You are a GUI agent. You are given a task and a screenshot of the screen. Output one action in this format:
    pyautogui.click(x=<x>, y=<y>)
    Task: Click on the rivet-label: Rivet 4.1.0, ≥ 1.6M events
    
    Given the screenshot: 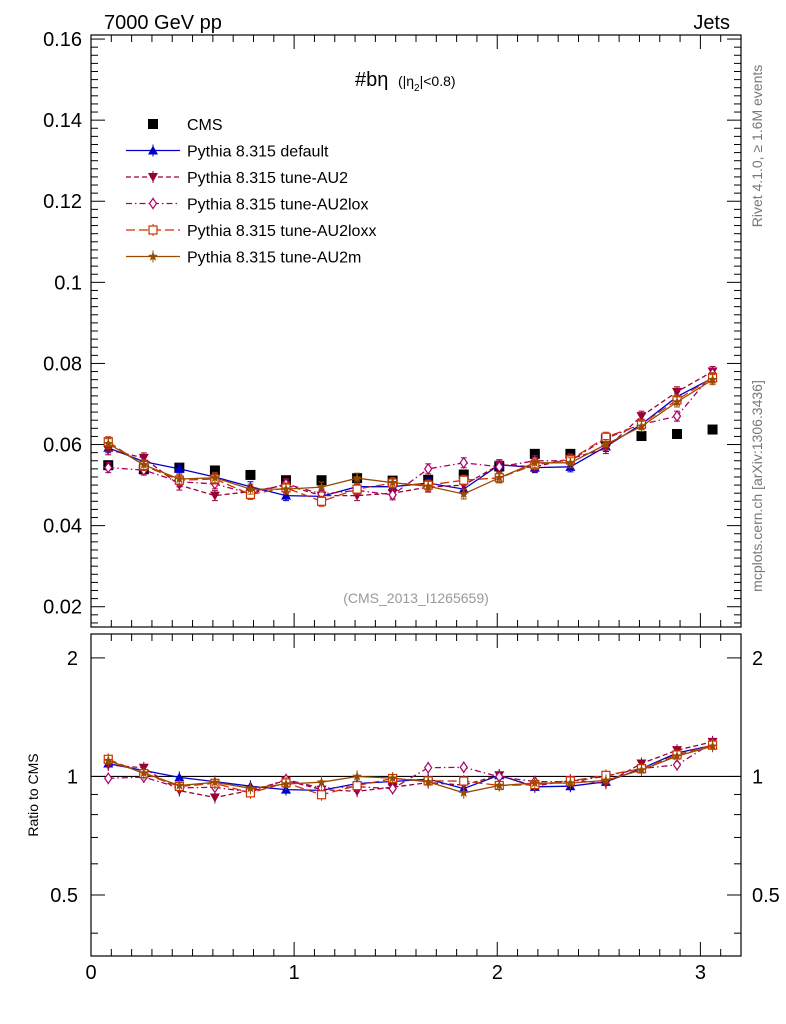 What is the action you would take?
    pyautogui.click(x=757, y=146)
    